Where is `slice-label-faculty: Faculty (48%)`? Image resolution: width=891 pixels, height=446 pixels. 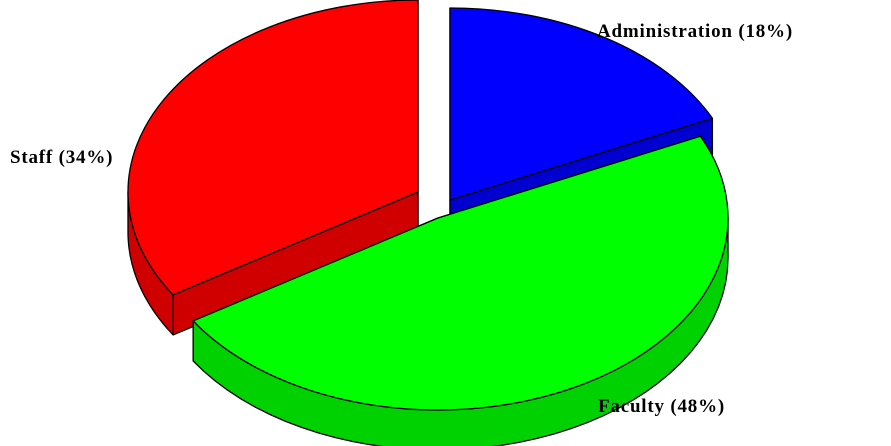 slice-label-faculty: Faculty (48%) is located at coordinates (661, 406).